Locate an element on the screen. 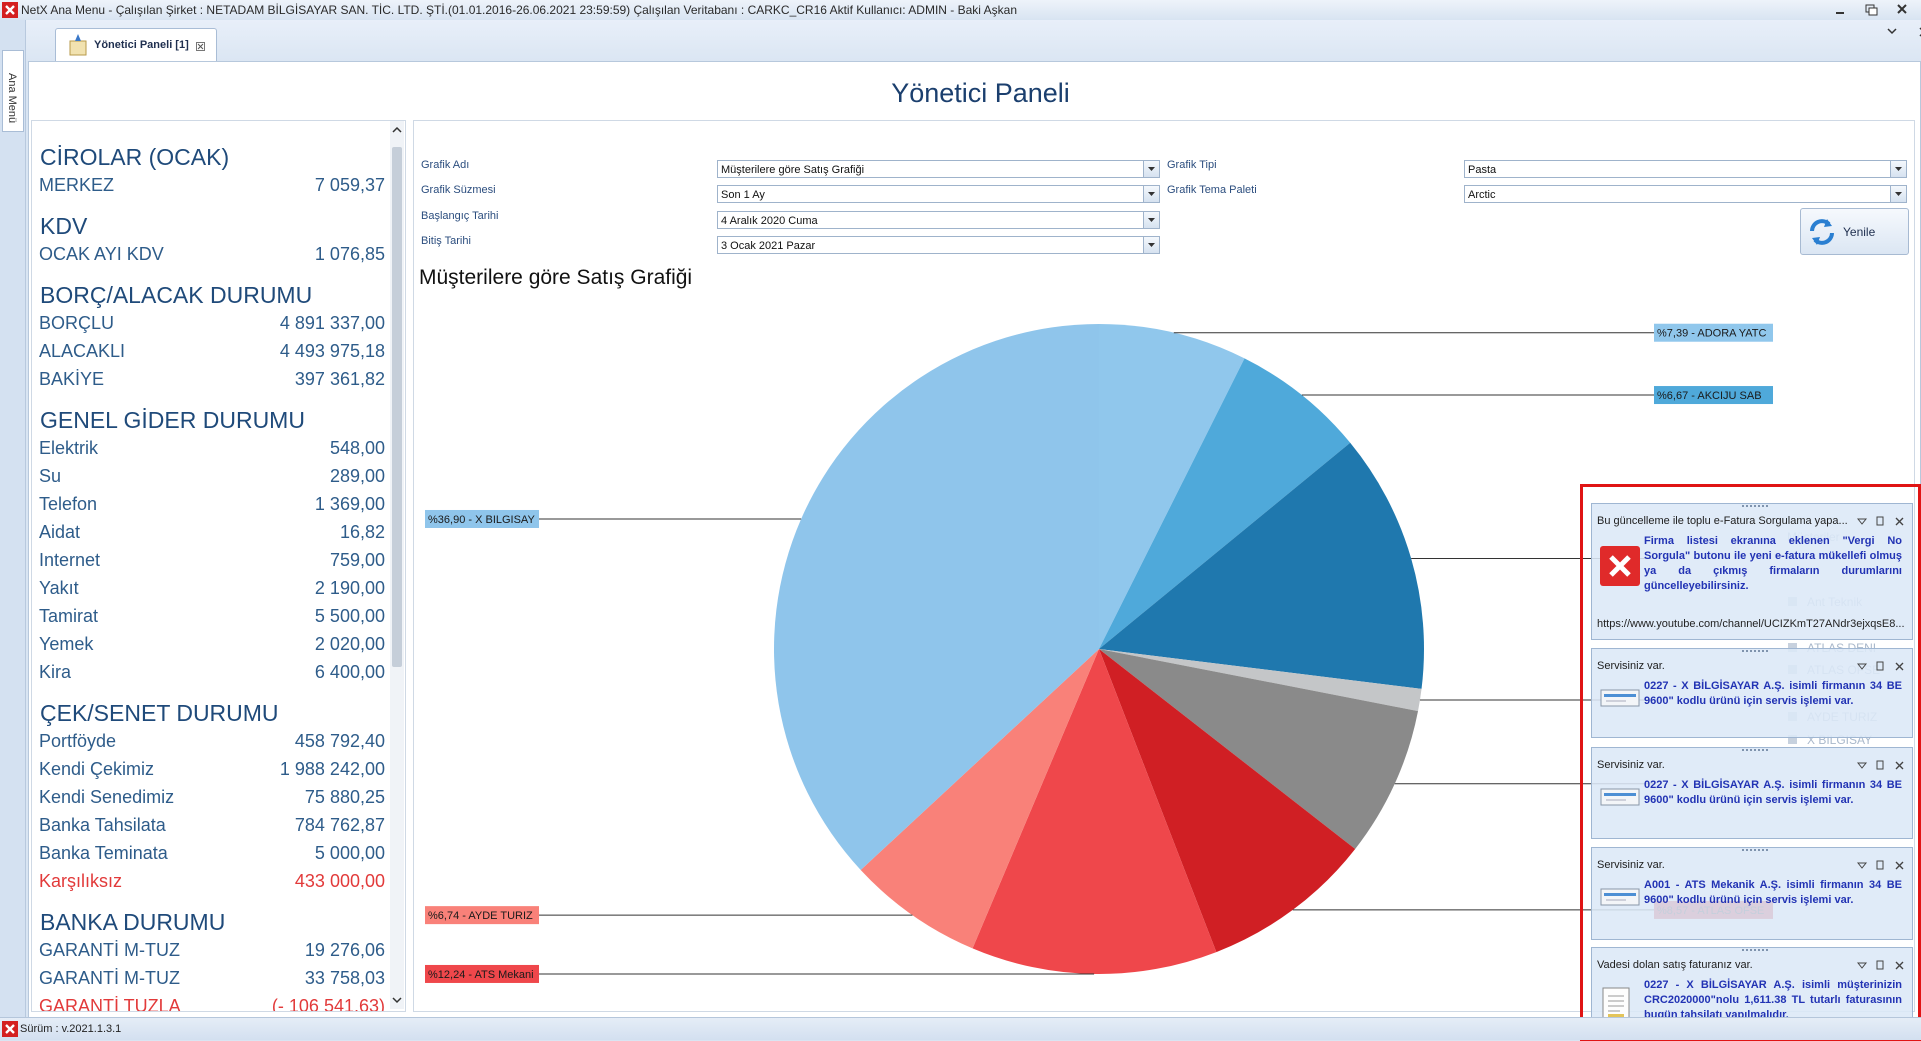 The image size is (1921, 1041). refresh-label: Yenile is located at coordinates (1859, 232).